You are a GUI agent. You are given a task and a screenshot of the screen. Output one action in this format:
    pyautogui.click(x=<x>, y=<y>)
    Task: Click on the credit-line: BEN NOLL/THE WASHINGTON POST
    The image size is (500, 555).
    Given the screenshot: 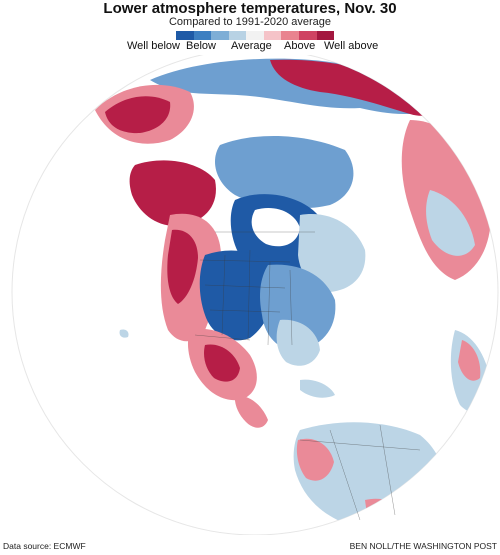 What is the action you would take?
    pyautogui.click(x=423, y=546)
    